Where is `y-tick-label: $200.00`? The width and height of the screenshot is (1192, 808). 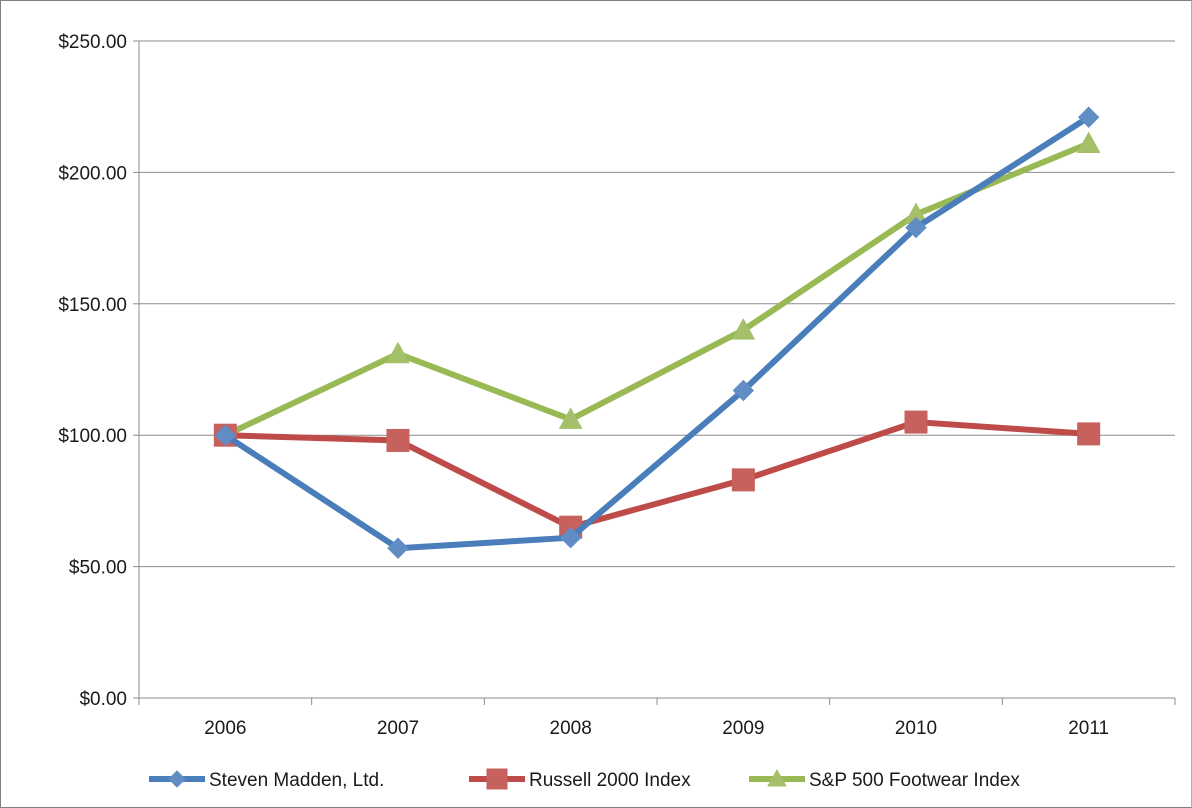
y-tick-label: $200.00 is located at coordinates (92, 173).